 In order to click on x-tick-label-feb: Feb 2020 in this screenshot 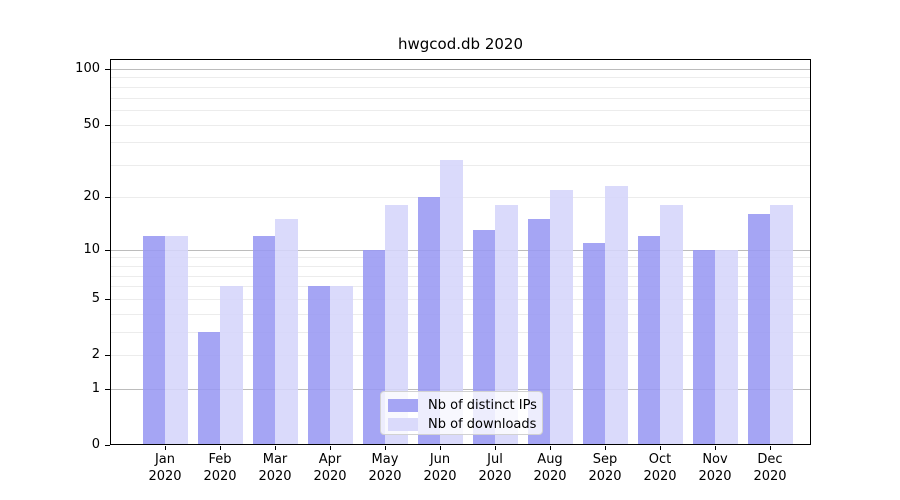, I will do `click(220, 468)`.